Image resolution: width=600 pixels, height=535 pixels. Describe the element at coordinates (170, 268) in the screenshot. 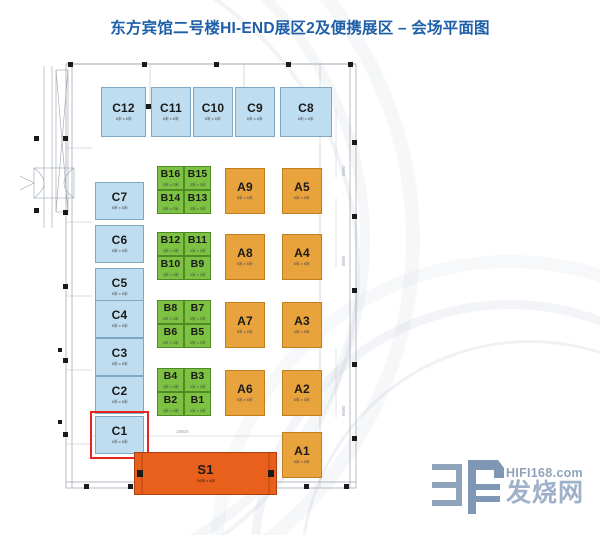

I see `booth-b10: B10 3米 x 3米` at that location.